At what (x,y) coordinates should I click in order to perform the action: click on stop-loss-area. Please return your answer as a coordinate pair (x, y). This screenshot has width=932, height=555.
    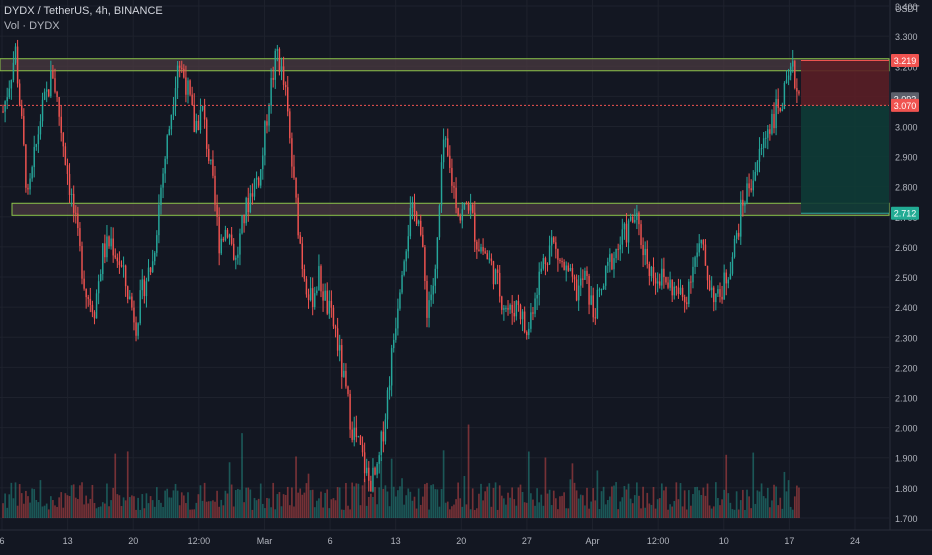
    Looking at the image, I should click on (845, 83).